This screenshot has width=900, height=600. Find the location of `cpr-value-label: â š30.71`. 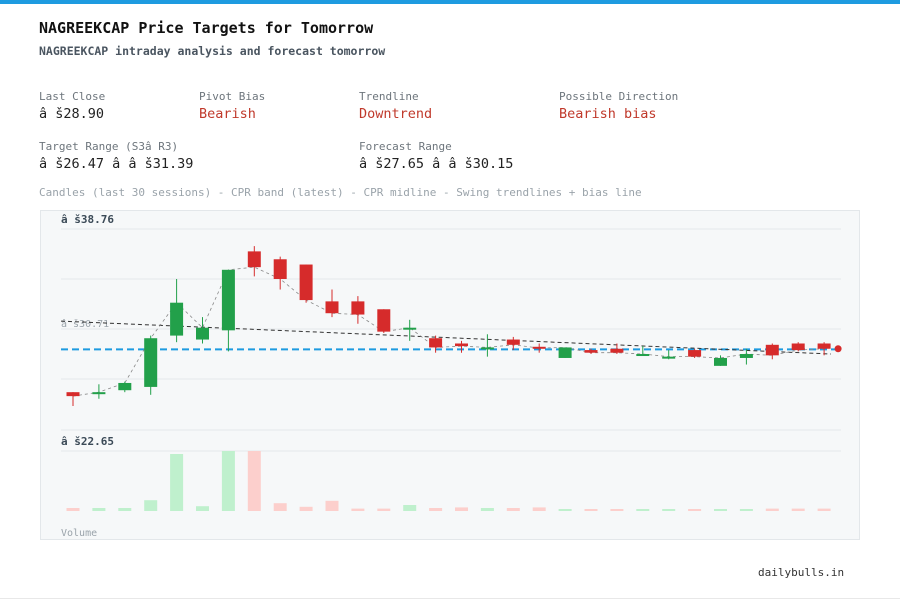

cpr-value-label: â š30.71 is located at coordinates (85, 324).